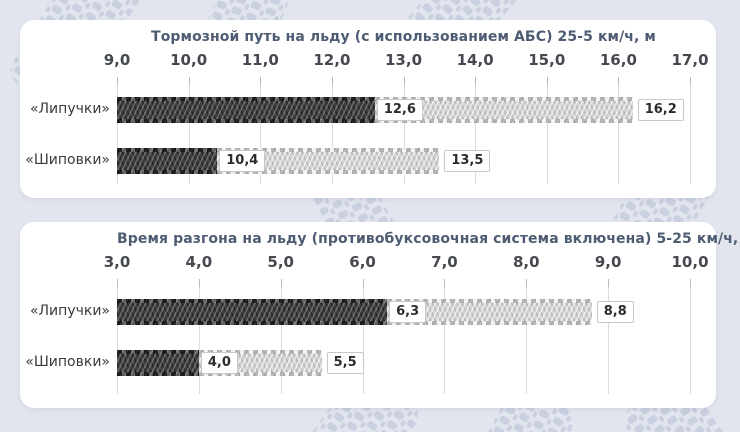 This screenshot has width=740, height=432. Describe the element at coordinates (618, 60) in the screenshot. I see `axis-tick-label: 16,0` at that location.